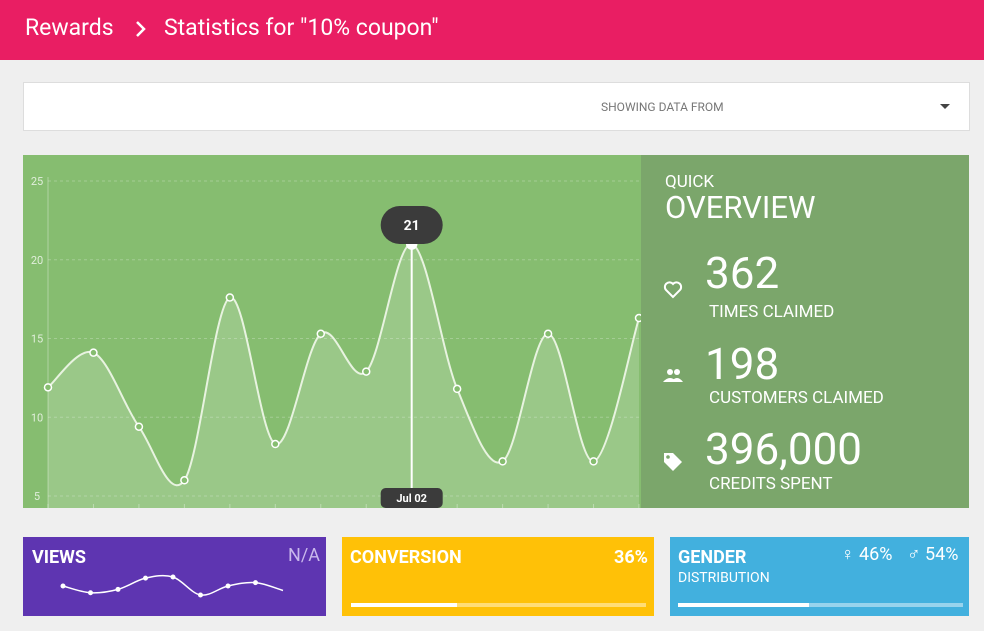  I want to click on y-tick-label: 15, so click(37, 339).